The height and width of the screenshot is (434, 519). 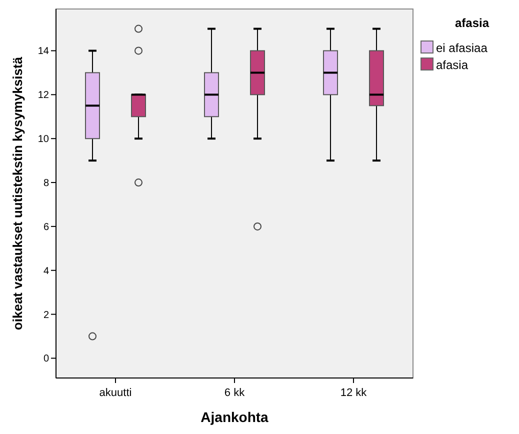 I want to click on y-tick-label: 12, so click(x=44, y=96).